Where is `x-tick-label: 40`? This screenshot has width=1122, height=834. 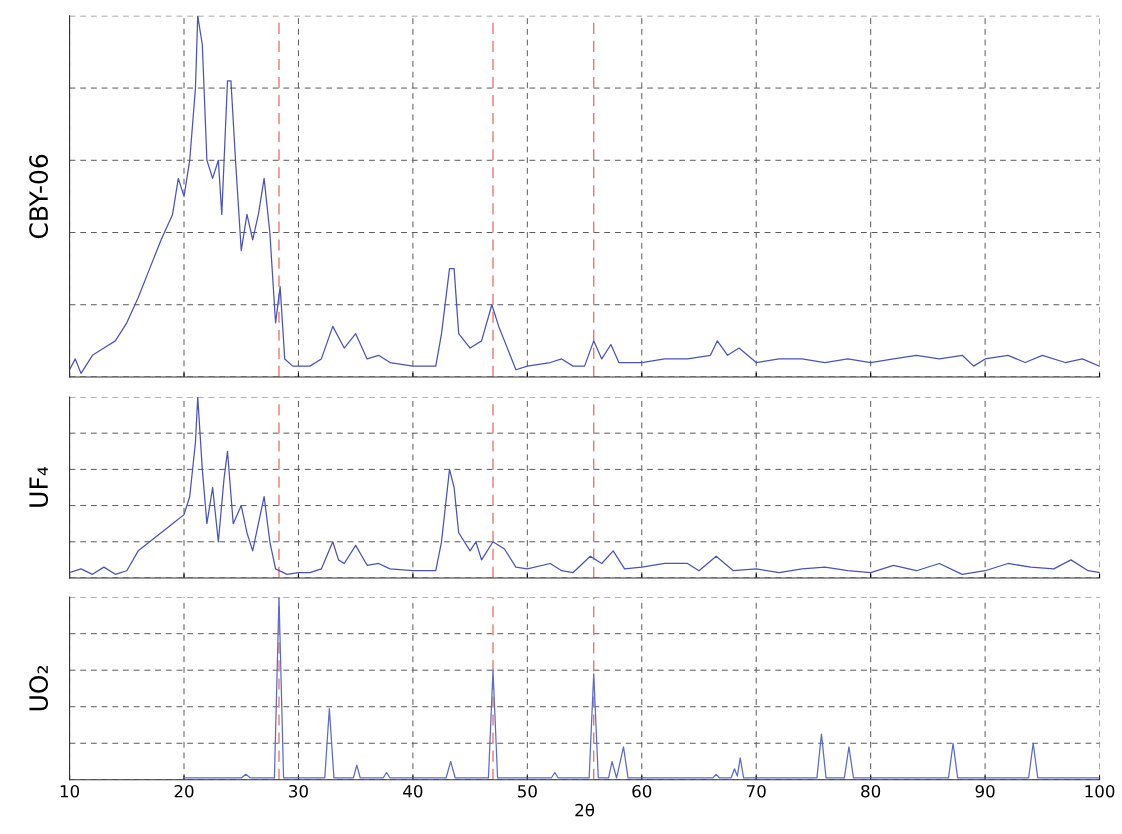 x-tick-label: 40 is located at coordinates (413, 791).